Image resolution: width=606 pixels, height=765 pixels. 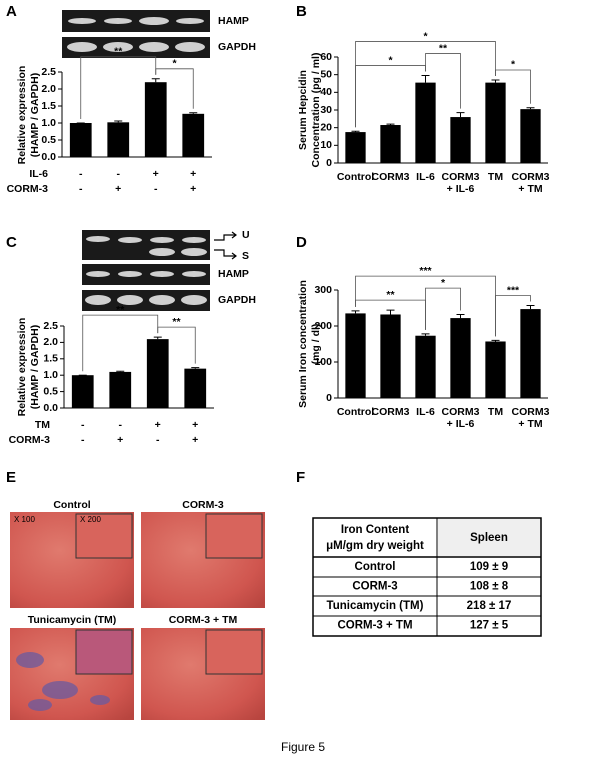 What do you see at coordinates (301, 11) in the screenshot?
I see `panel-letter: B` at bounding box center [301, 11].